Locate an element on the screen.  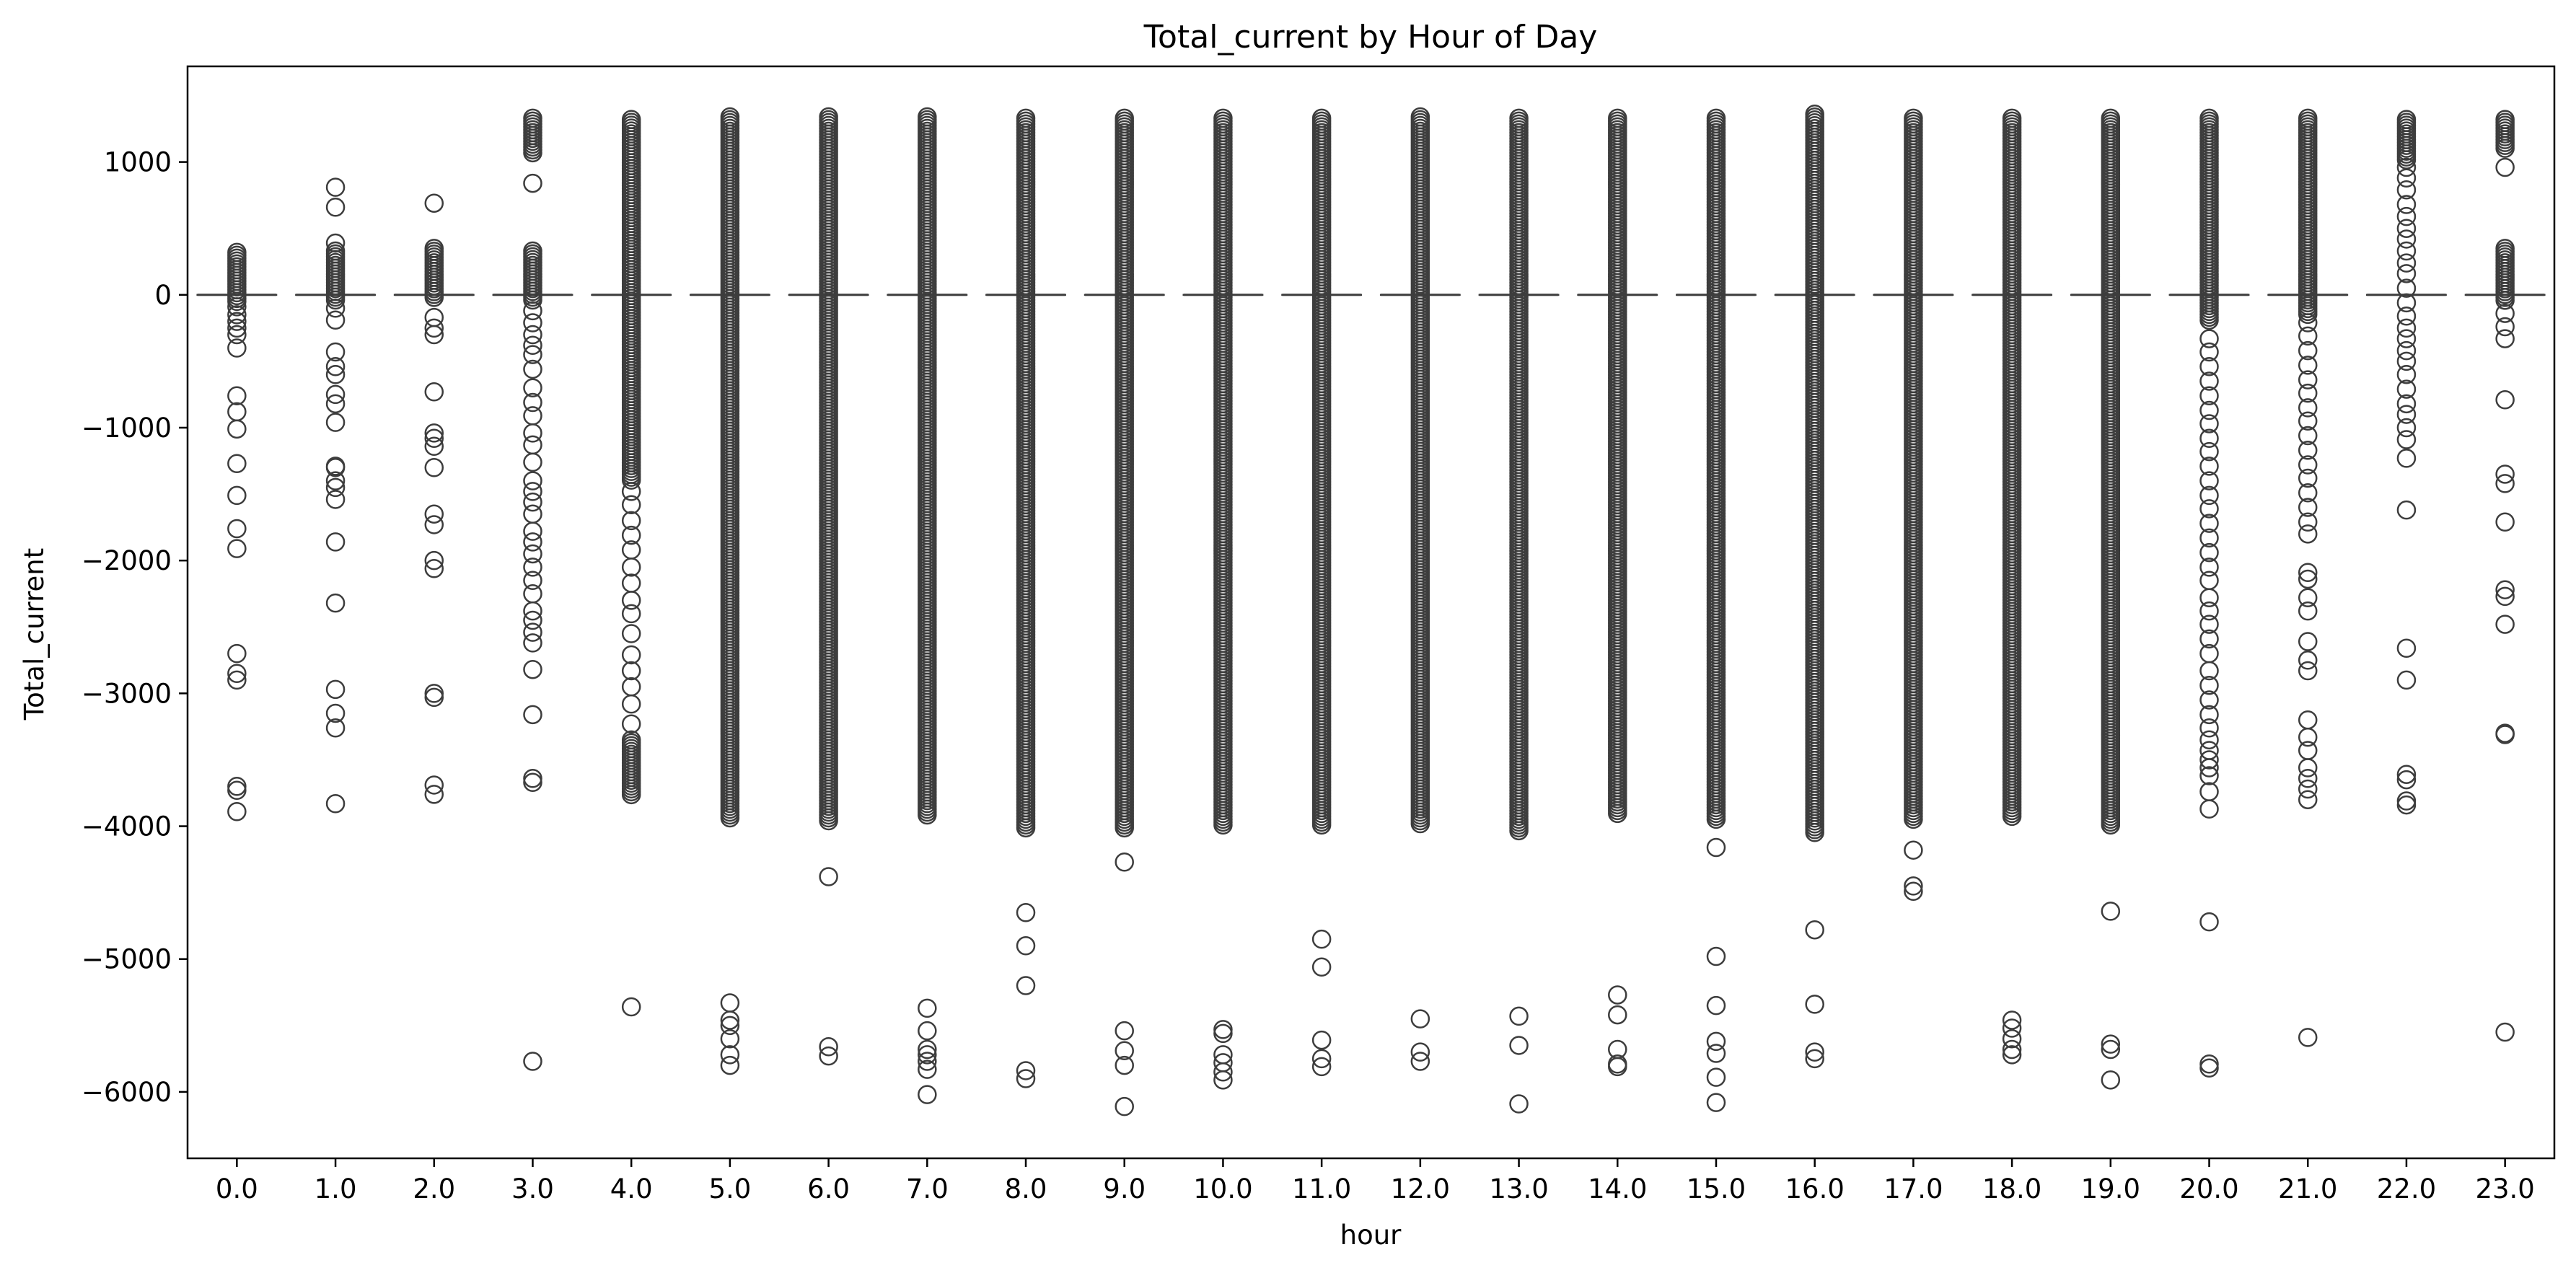
outliers-hour-10.0 is located at coordinates (1223, 599).